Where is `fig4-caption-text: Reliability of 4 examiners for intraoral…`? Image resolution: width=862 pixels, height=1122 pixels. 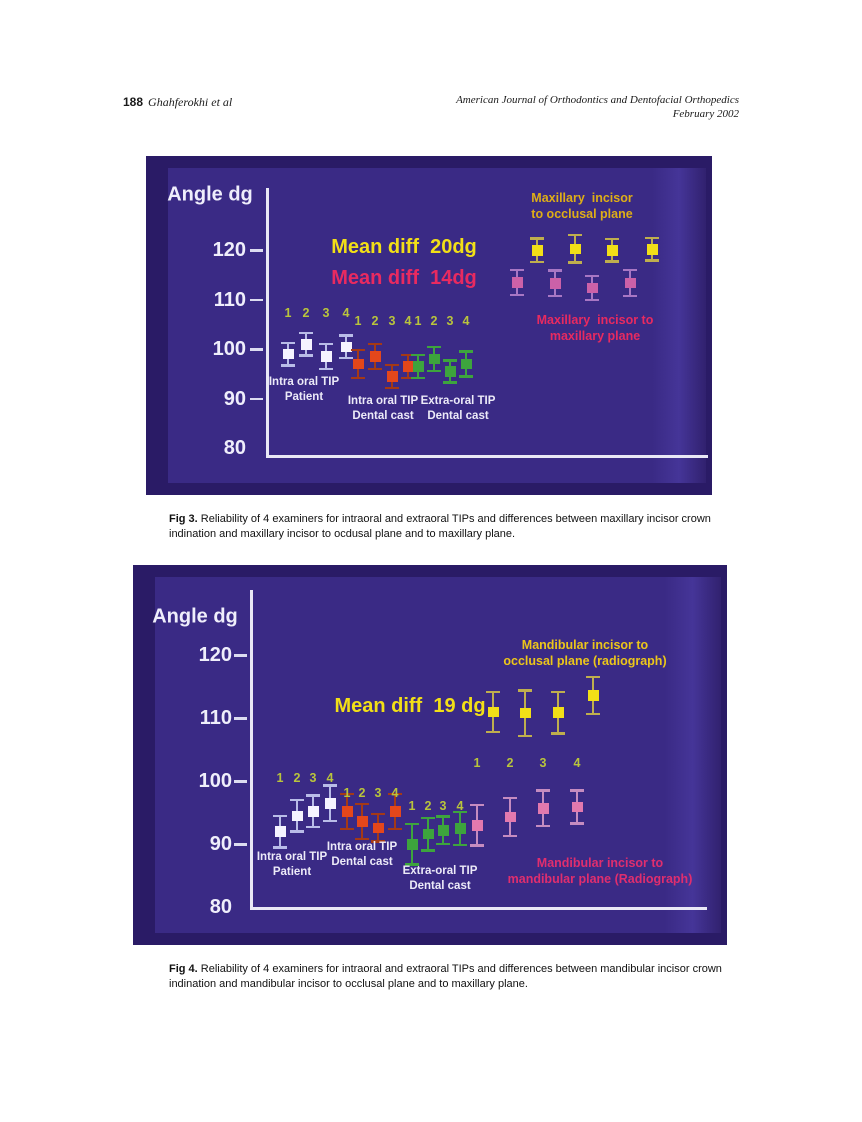
fig4-caption-text: Reliability of 4 examiners for intraoral… is located at coordinates (445, 976).